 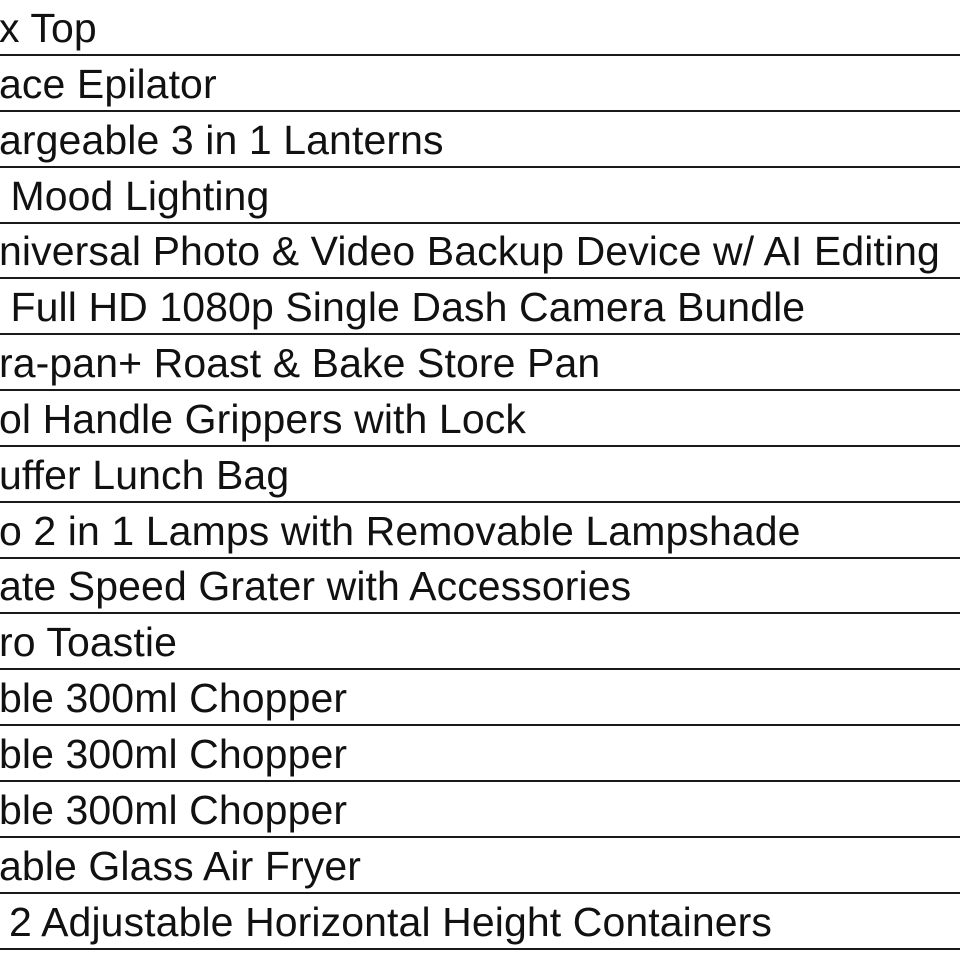 I want to click on table-row: Mood Lighting, so click(x=480, y=196).